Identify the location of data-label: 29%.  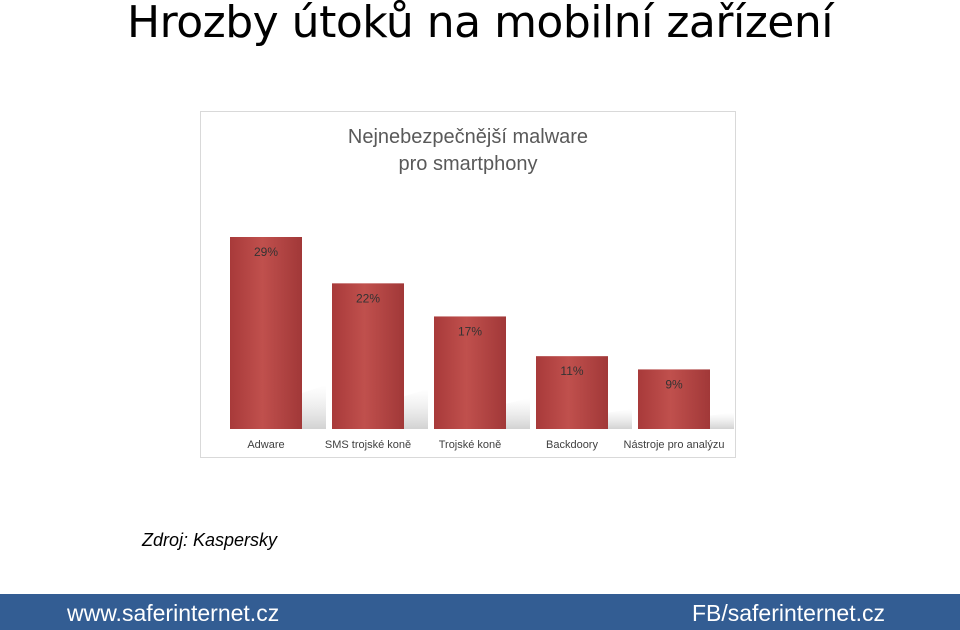
(266, 252).